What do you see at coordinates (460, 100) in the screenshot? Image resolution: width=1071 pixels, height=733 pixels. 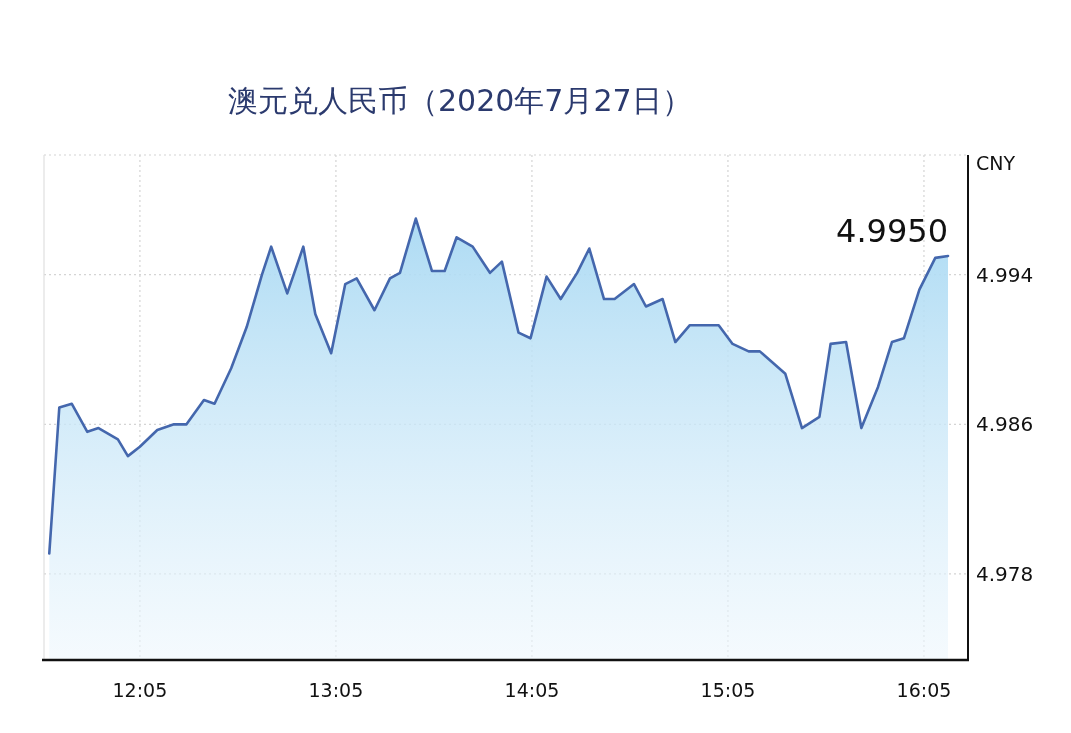 I see `title: 澳元兑人民币（2020年7月27日）` at bounding box center [460, 100].